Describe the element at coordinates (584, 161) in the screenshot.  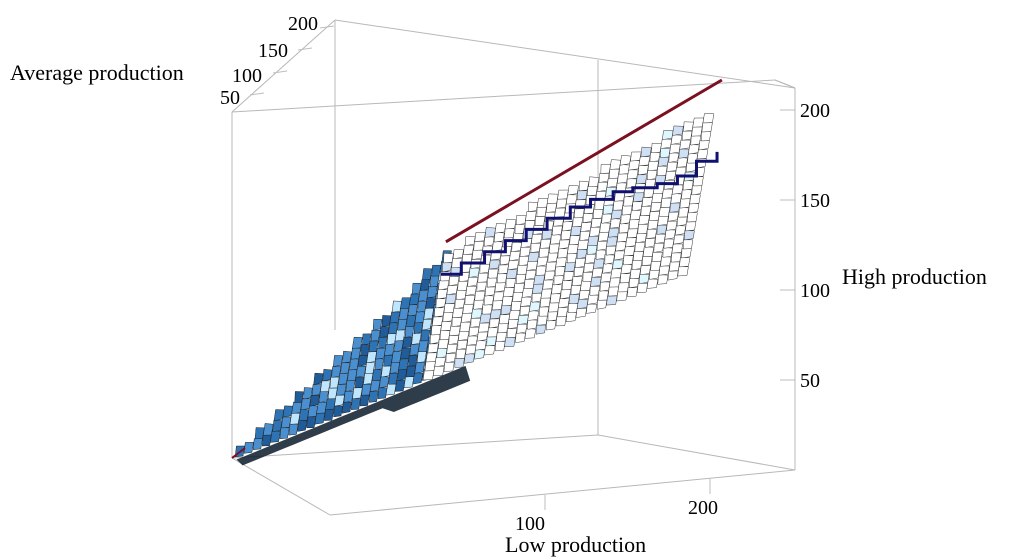
I see `reference-line` at that location.